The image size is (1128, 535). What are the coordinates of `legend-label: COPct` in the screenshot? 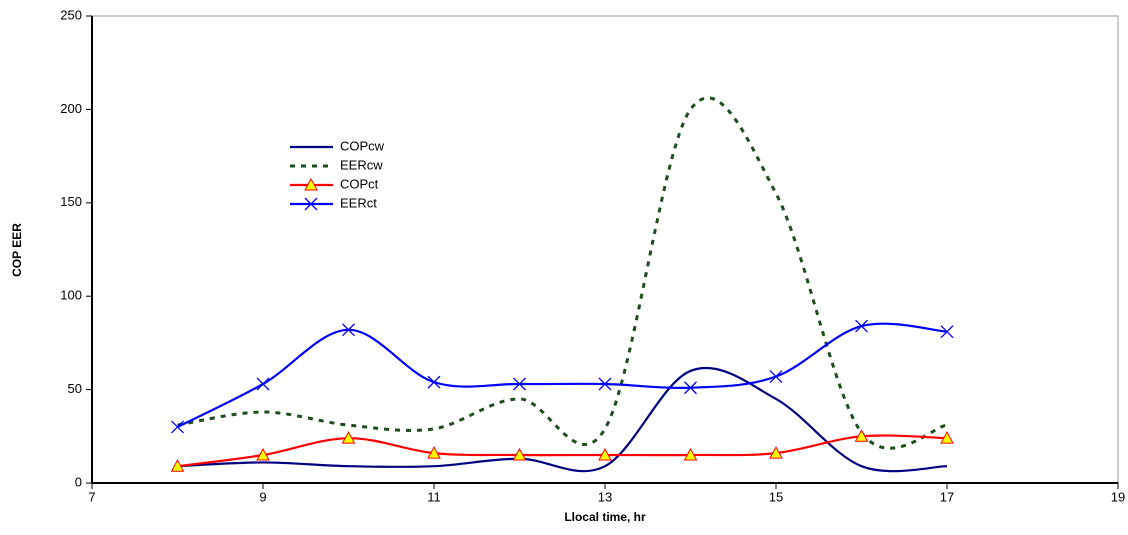 It's located at (359, 183).